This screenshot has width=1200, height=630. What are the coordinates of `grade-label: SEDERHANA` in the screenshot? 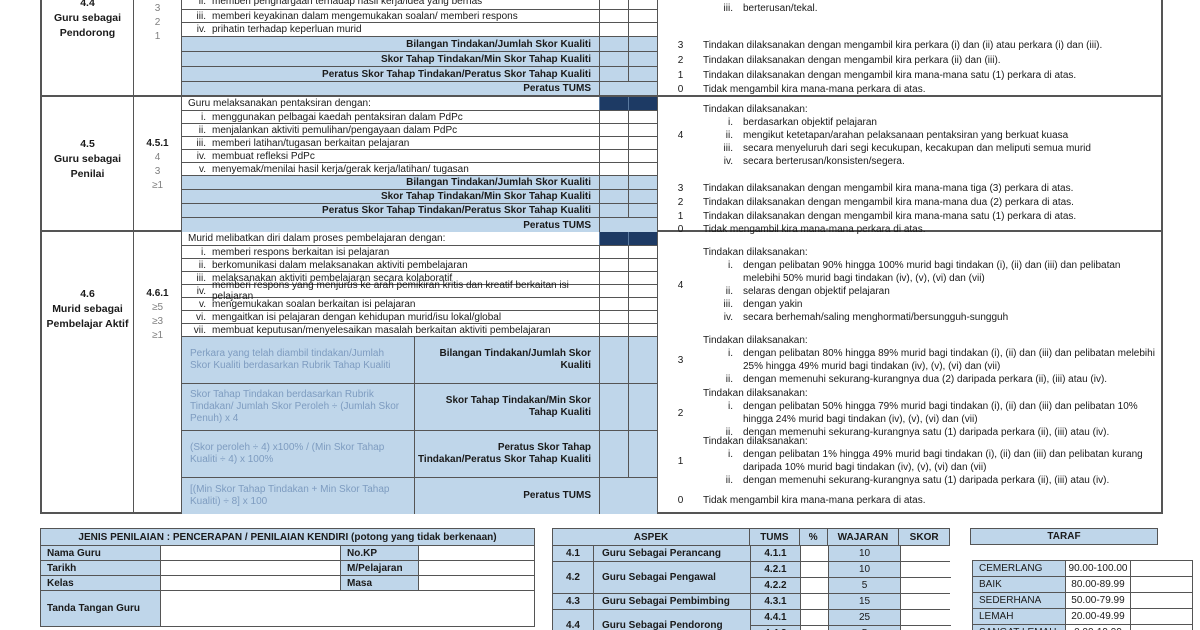 It's located at (1019, 600).